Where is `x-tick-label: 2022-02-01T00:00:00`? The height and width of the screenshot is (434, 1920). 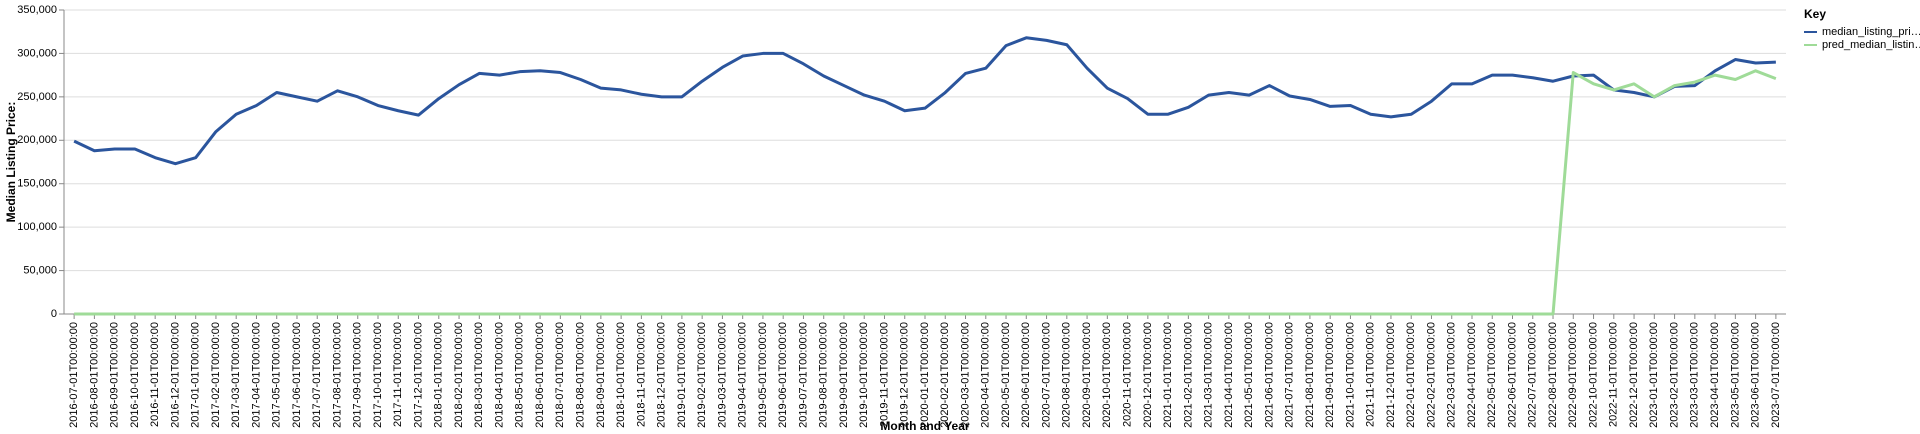
x-tick-label: 2022-02-01T00:00:00 is located at coordinates (1431, 375).